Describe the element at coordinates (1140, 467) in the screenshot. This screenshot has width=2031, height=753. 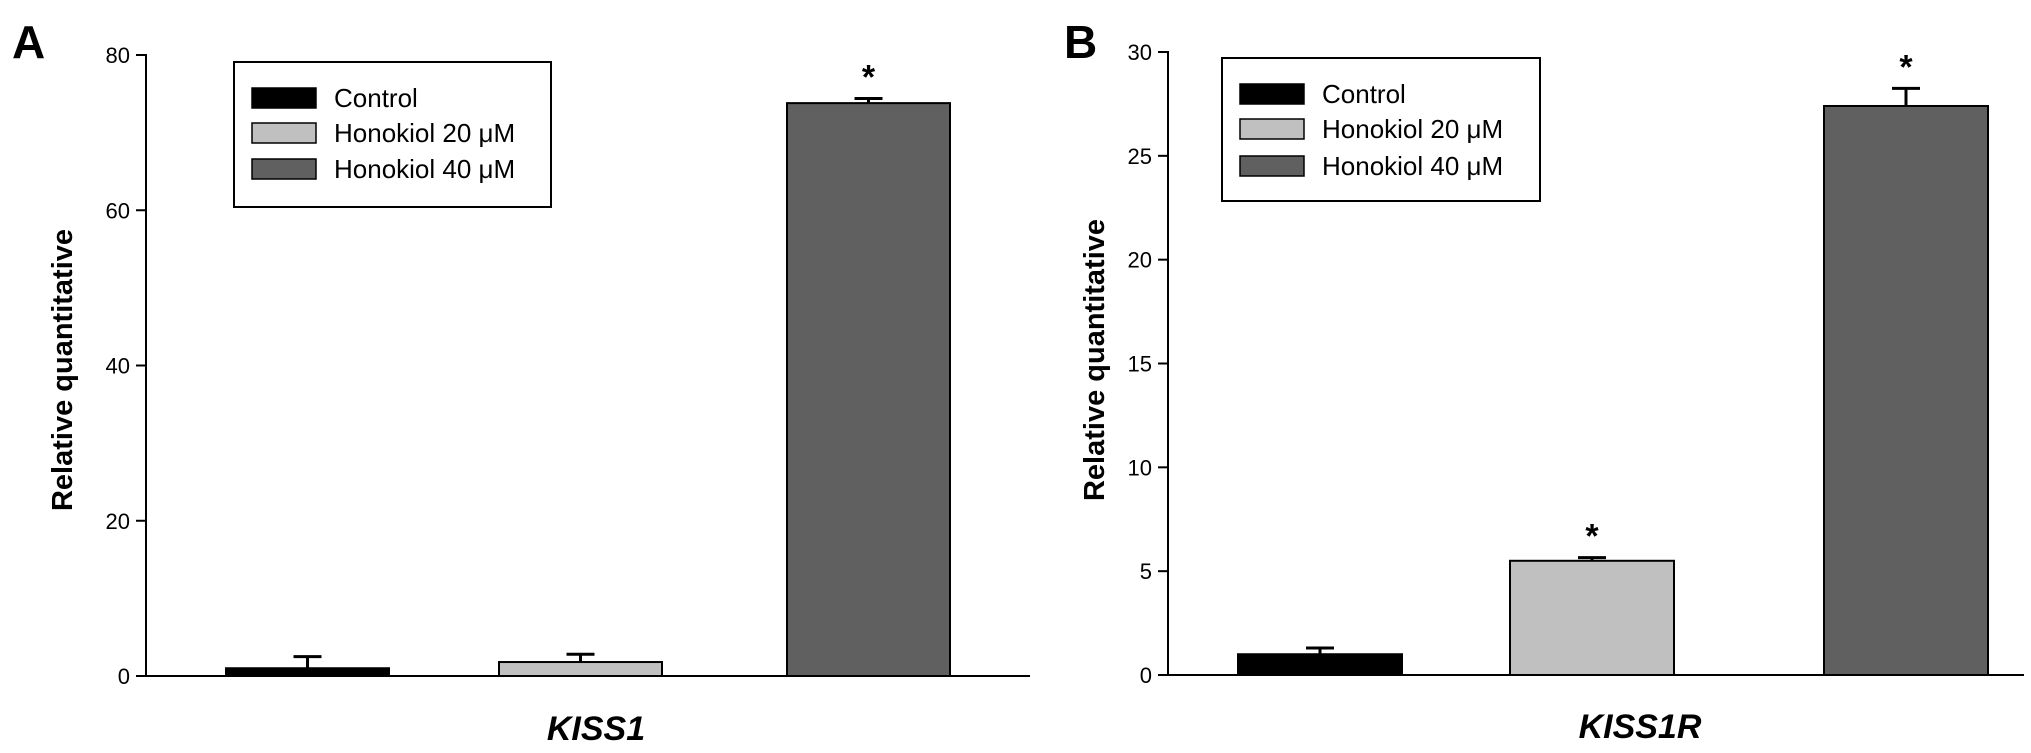
I see `y-tick-label: 10` at that location.